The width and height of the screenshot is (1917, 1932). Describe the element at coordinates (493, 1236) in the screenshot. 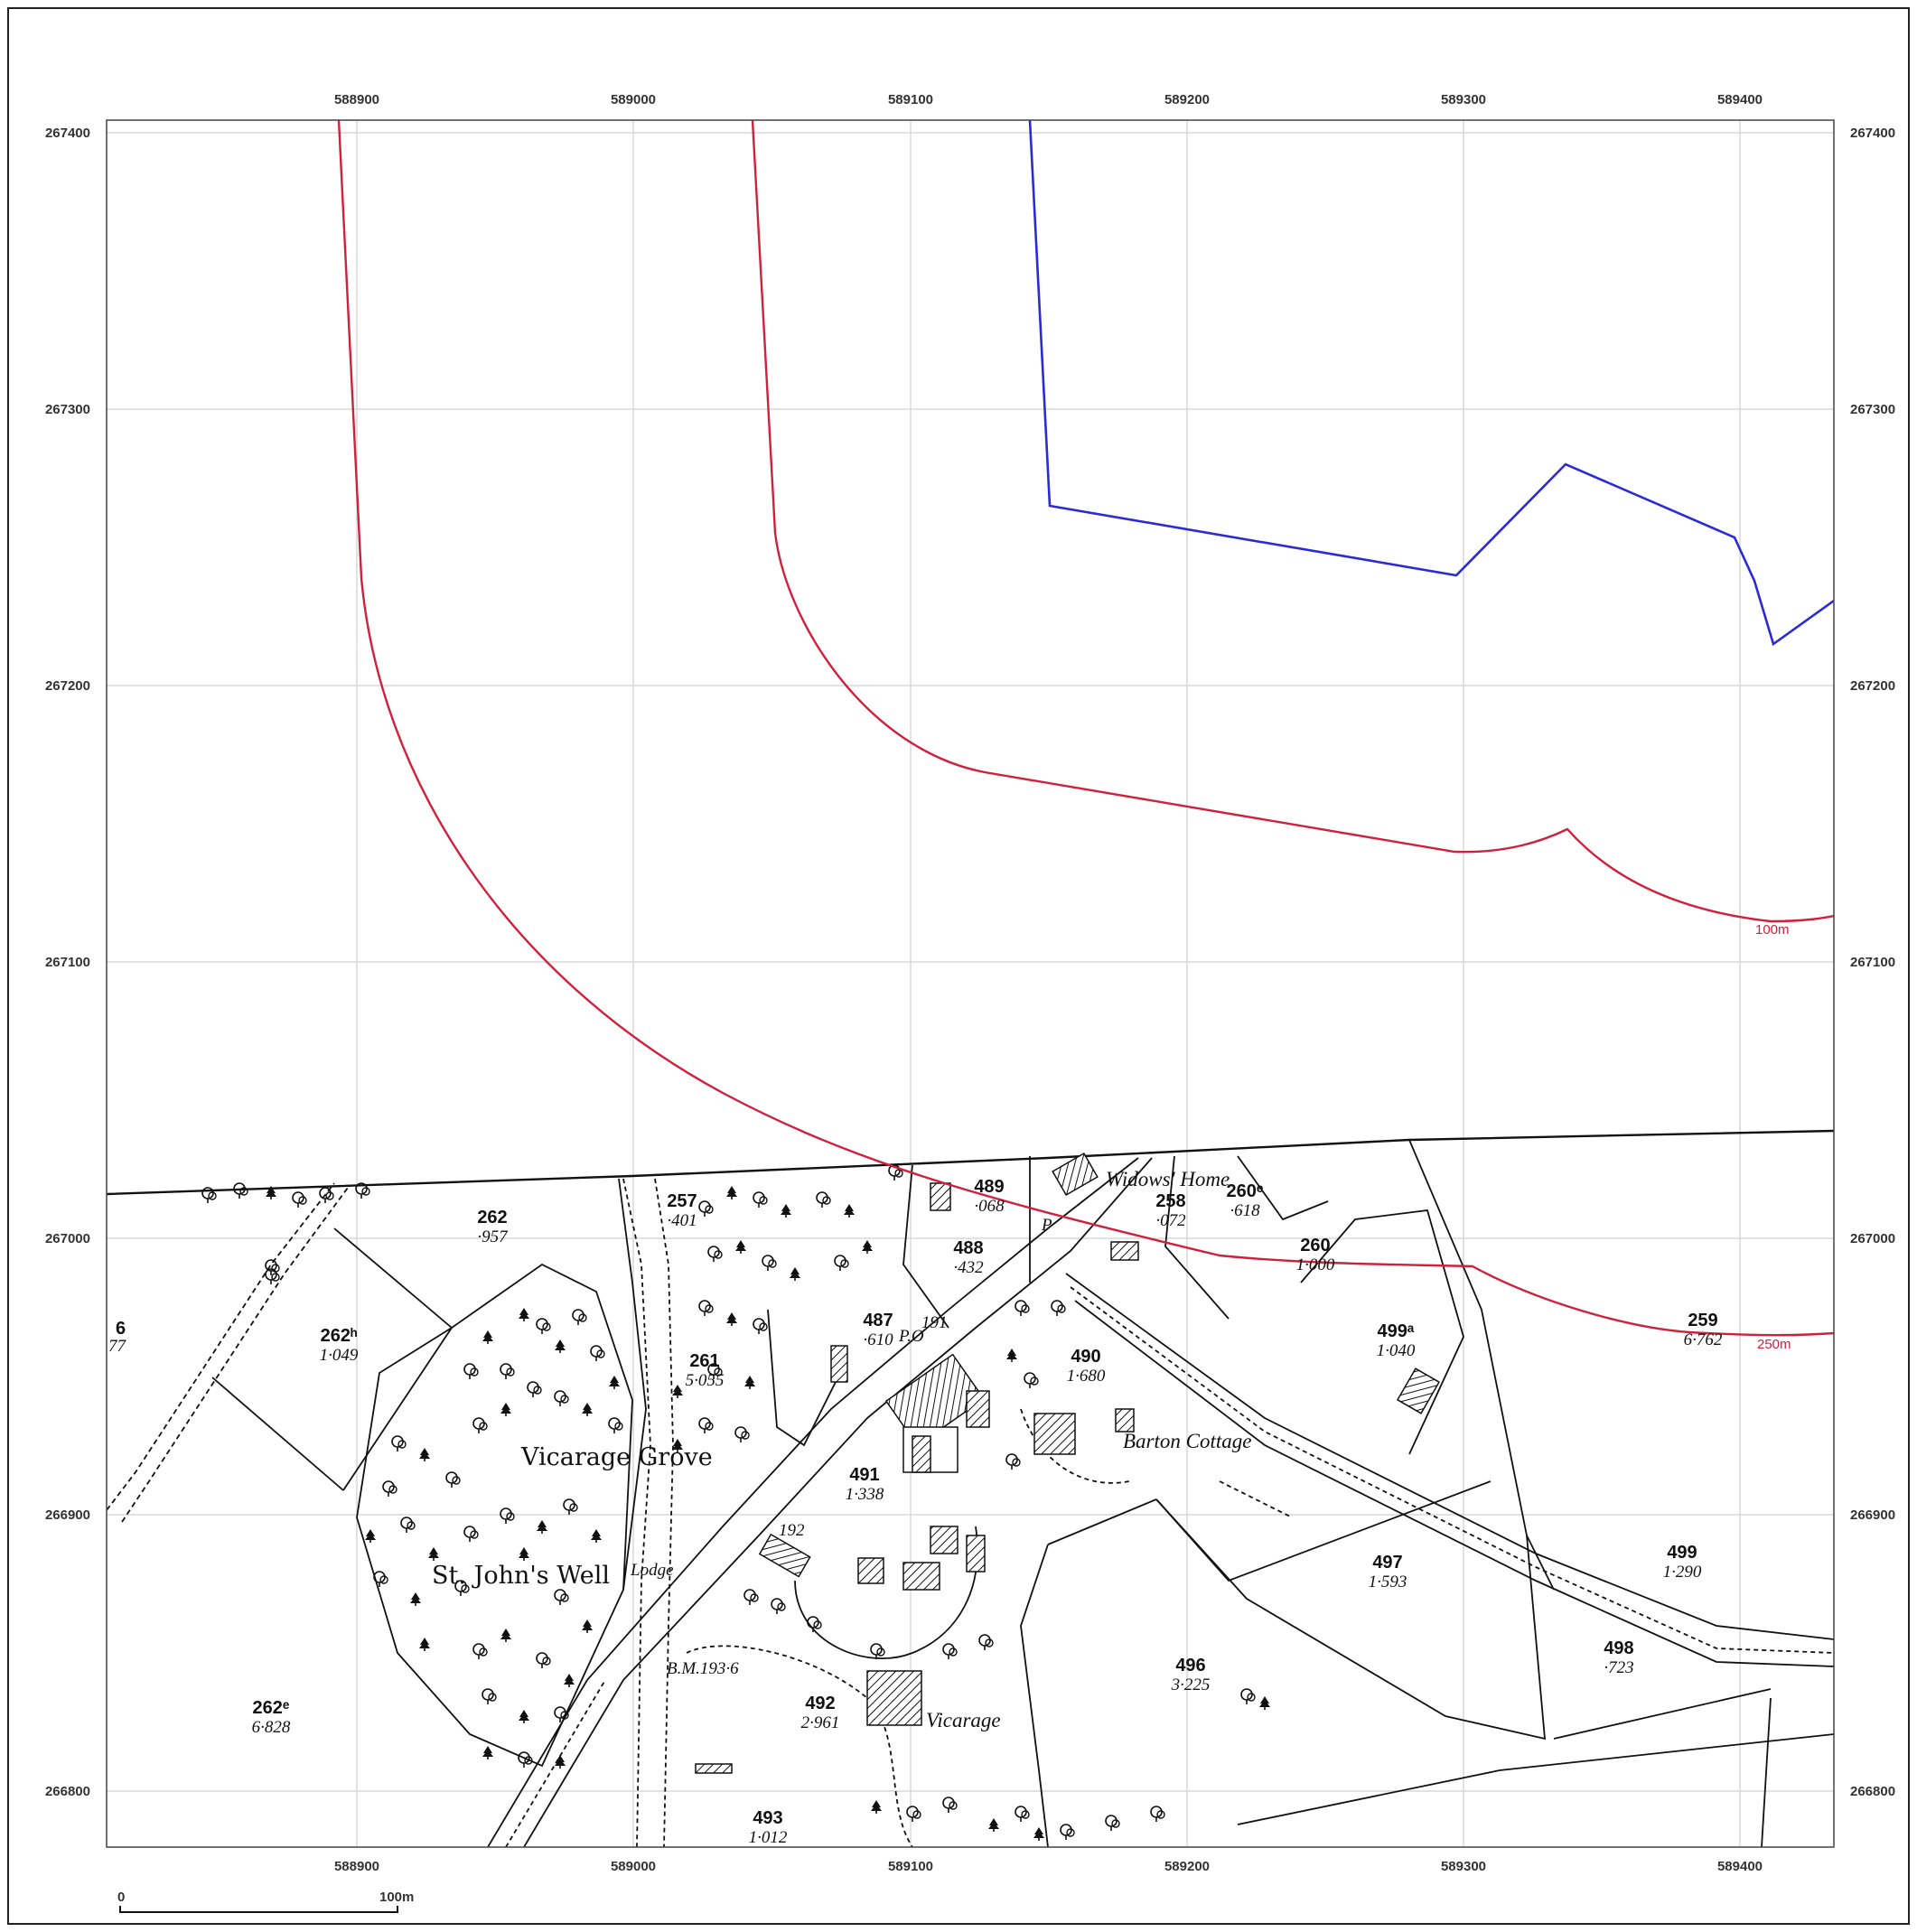

I see `svg-text: ·957` at that location.